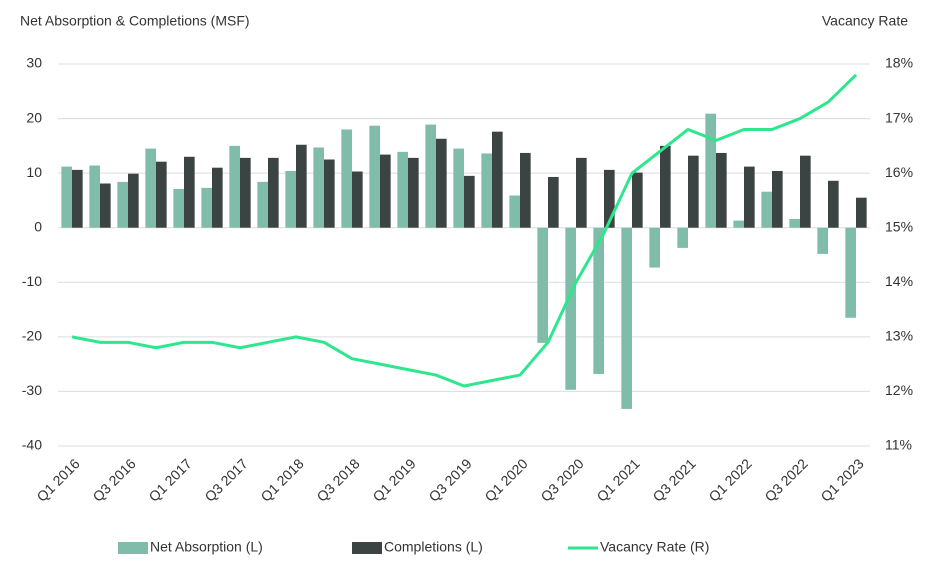 The width and height of the screenshot is (931, 573). What do you see at coordinates (34, 63) in the screenshot?
I see `y-tick-label: 30` at bounding box center [34, 63].